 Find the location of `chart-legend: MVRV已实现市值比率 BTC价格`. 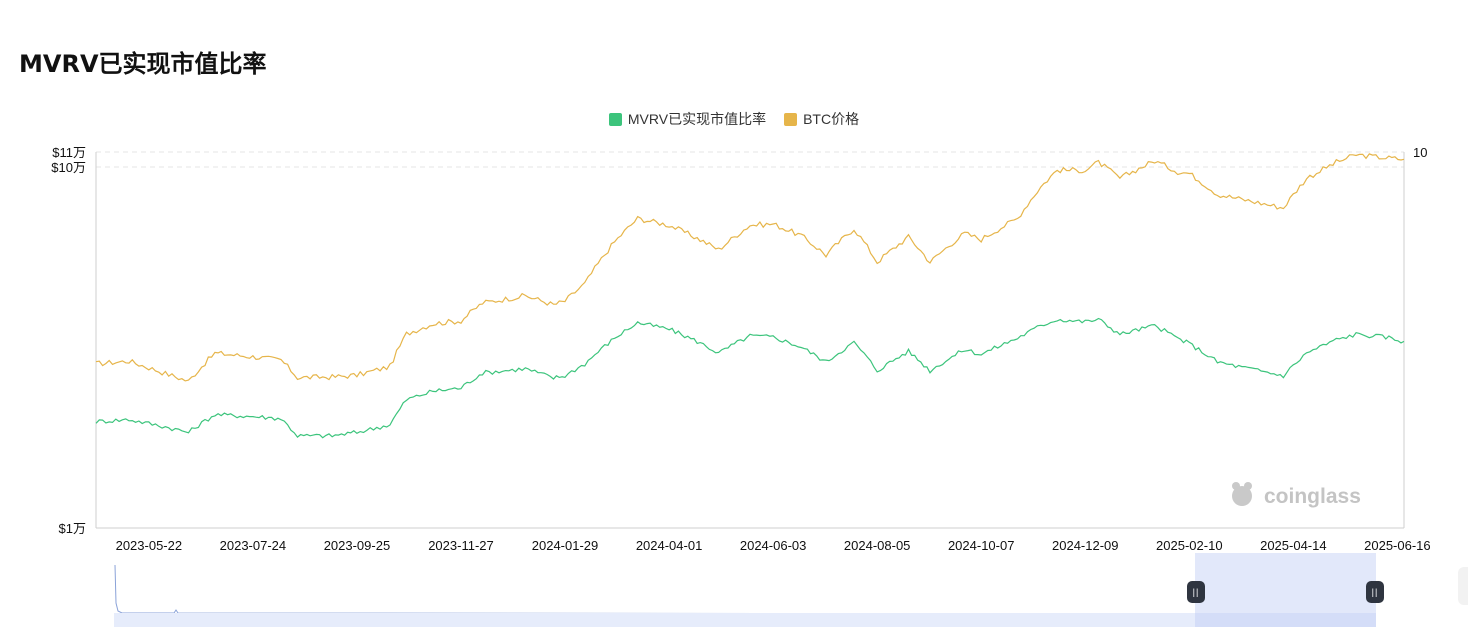

chart-legend: MVRV已实现市值比率 BTC价格 is located at coordinates (734, 119).